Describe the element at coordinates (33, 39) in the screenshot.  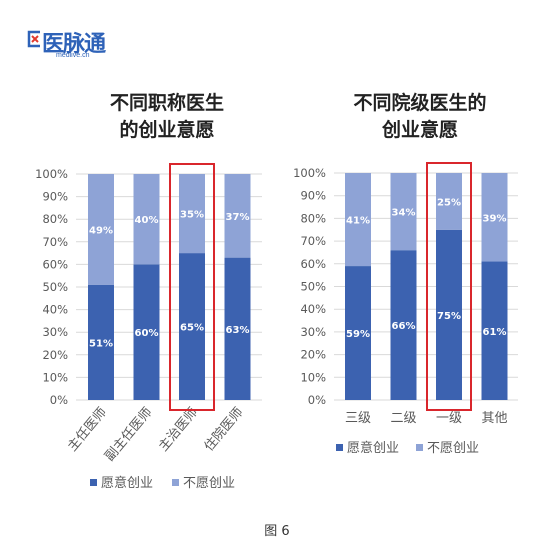
I see `logo-mark-icon` at that location.